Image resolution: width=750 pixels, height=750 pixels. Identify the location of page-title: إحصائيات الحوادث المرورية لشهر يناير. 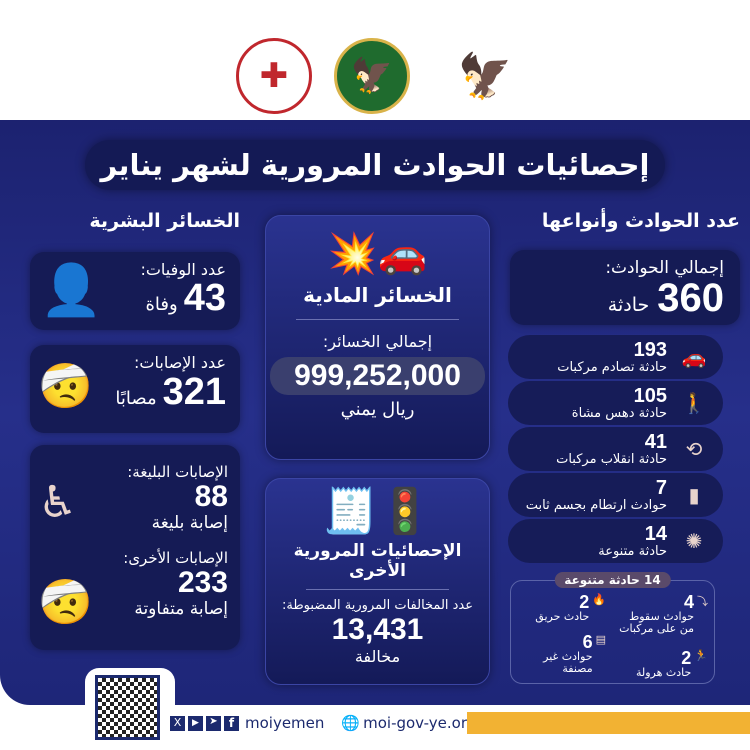
(375, 165).